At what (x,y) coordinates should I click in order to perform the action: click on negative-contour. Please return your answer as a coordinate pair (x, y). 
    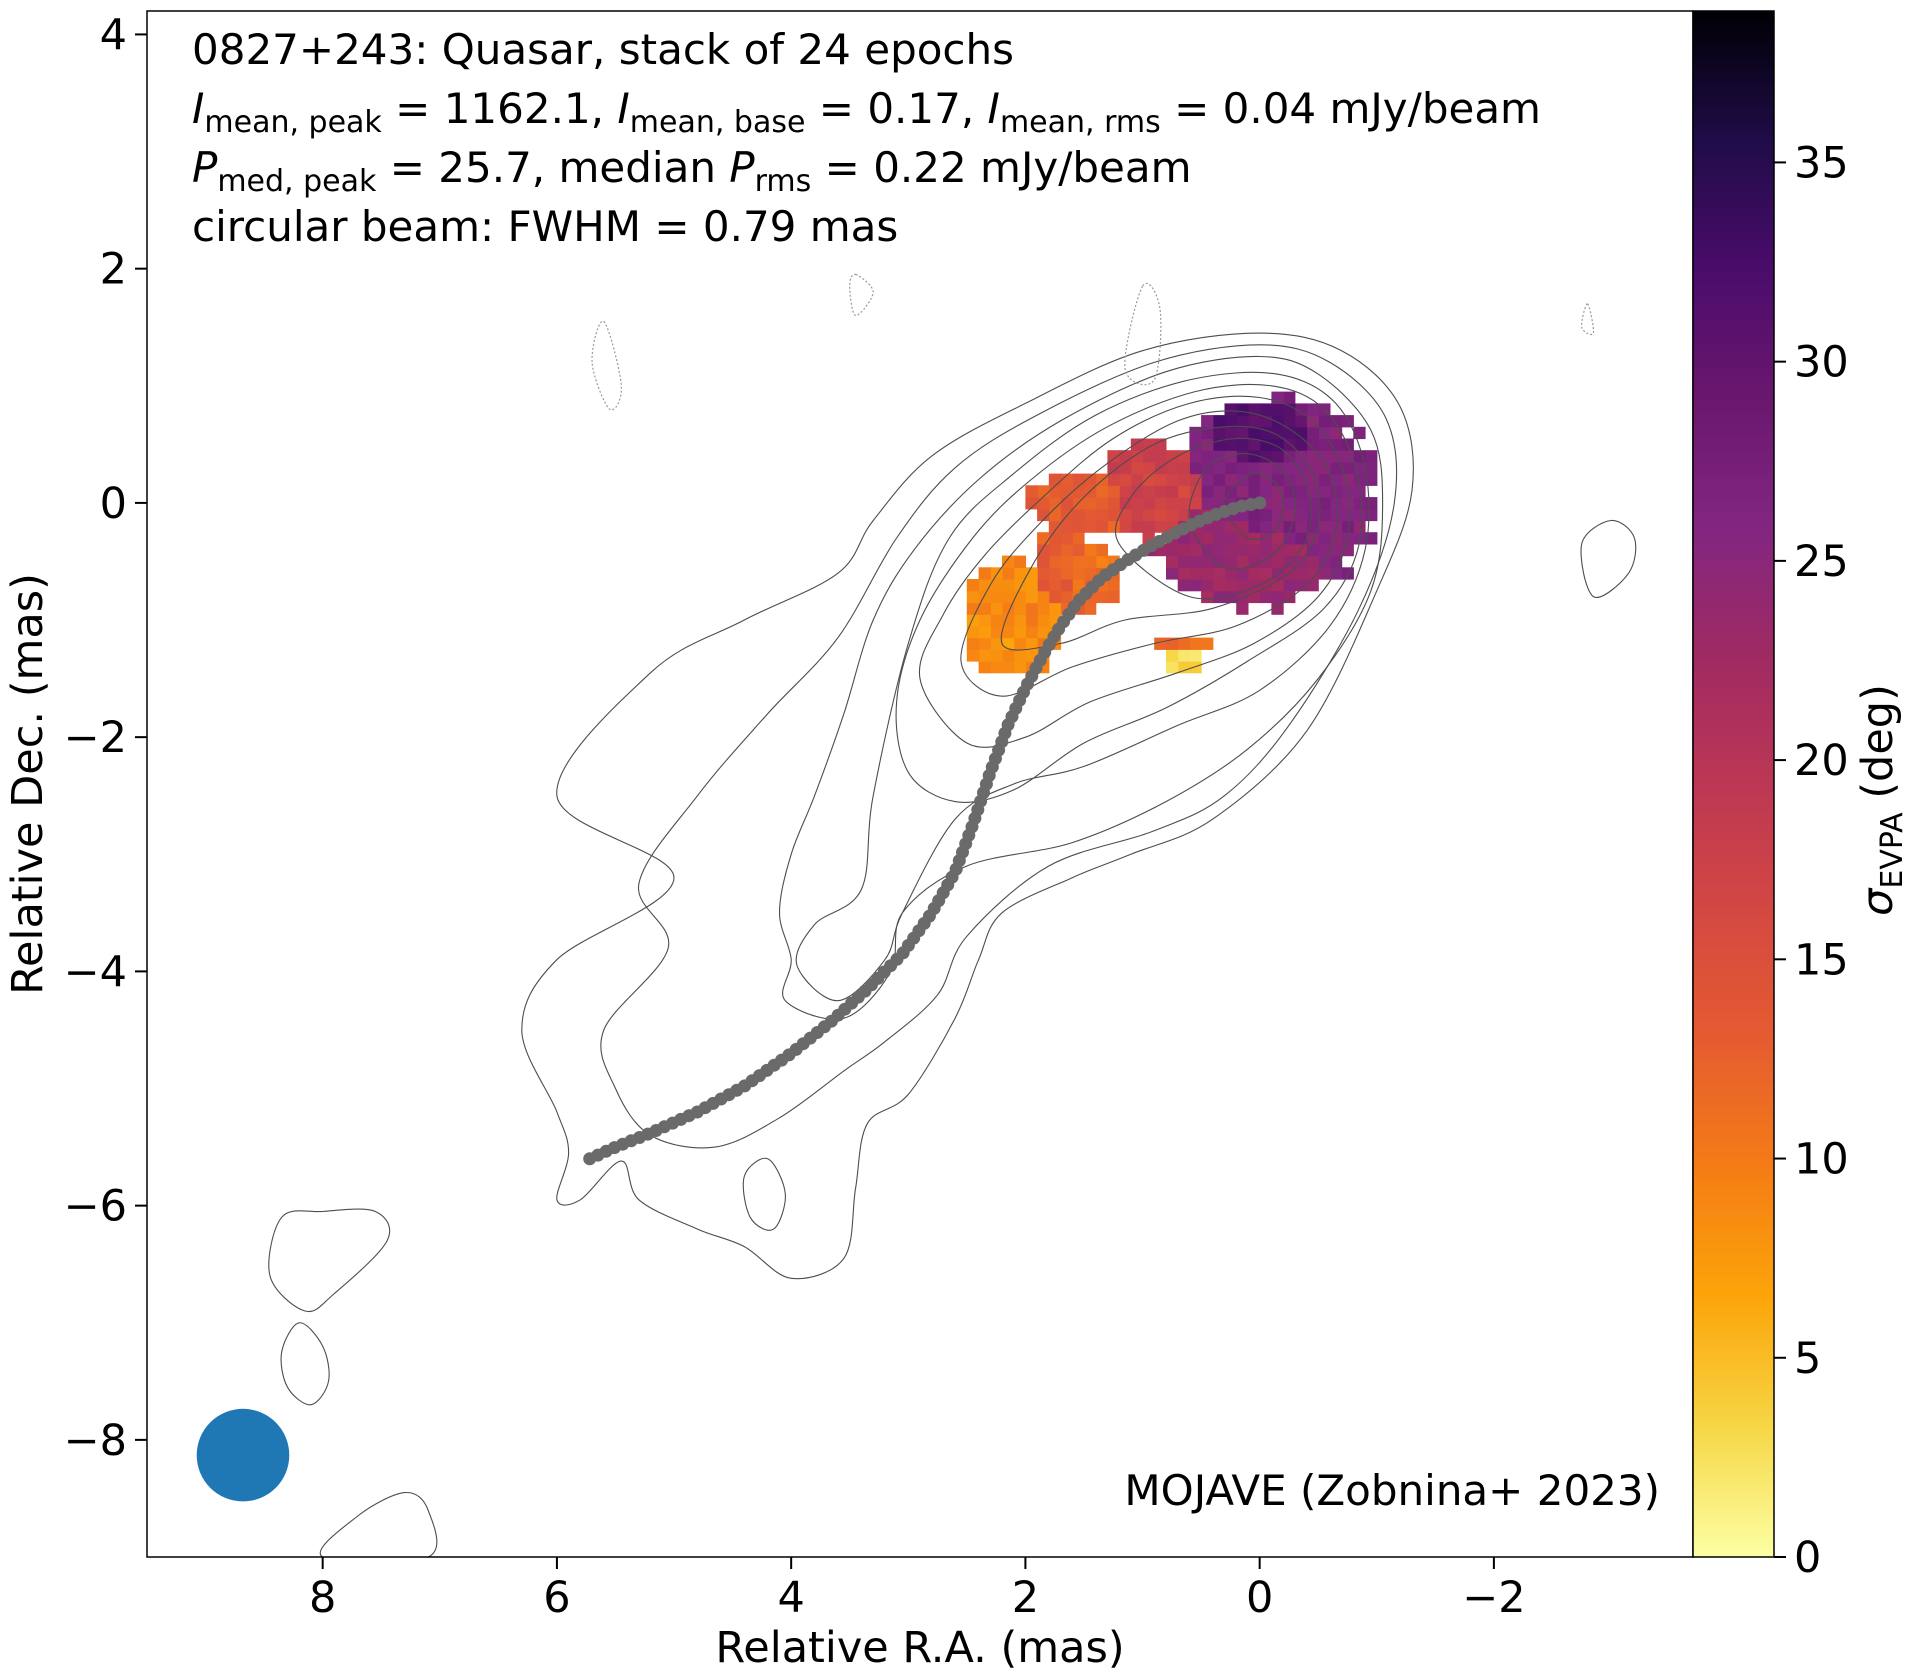
    Looking at the image, I should click on (861, 295).